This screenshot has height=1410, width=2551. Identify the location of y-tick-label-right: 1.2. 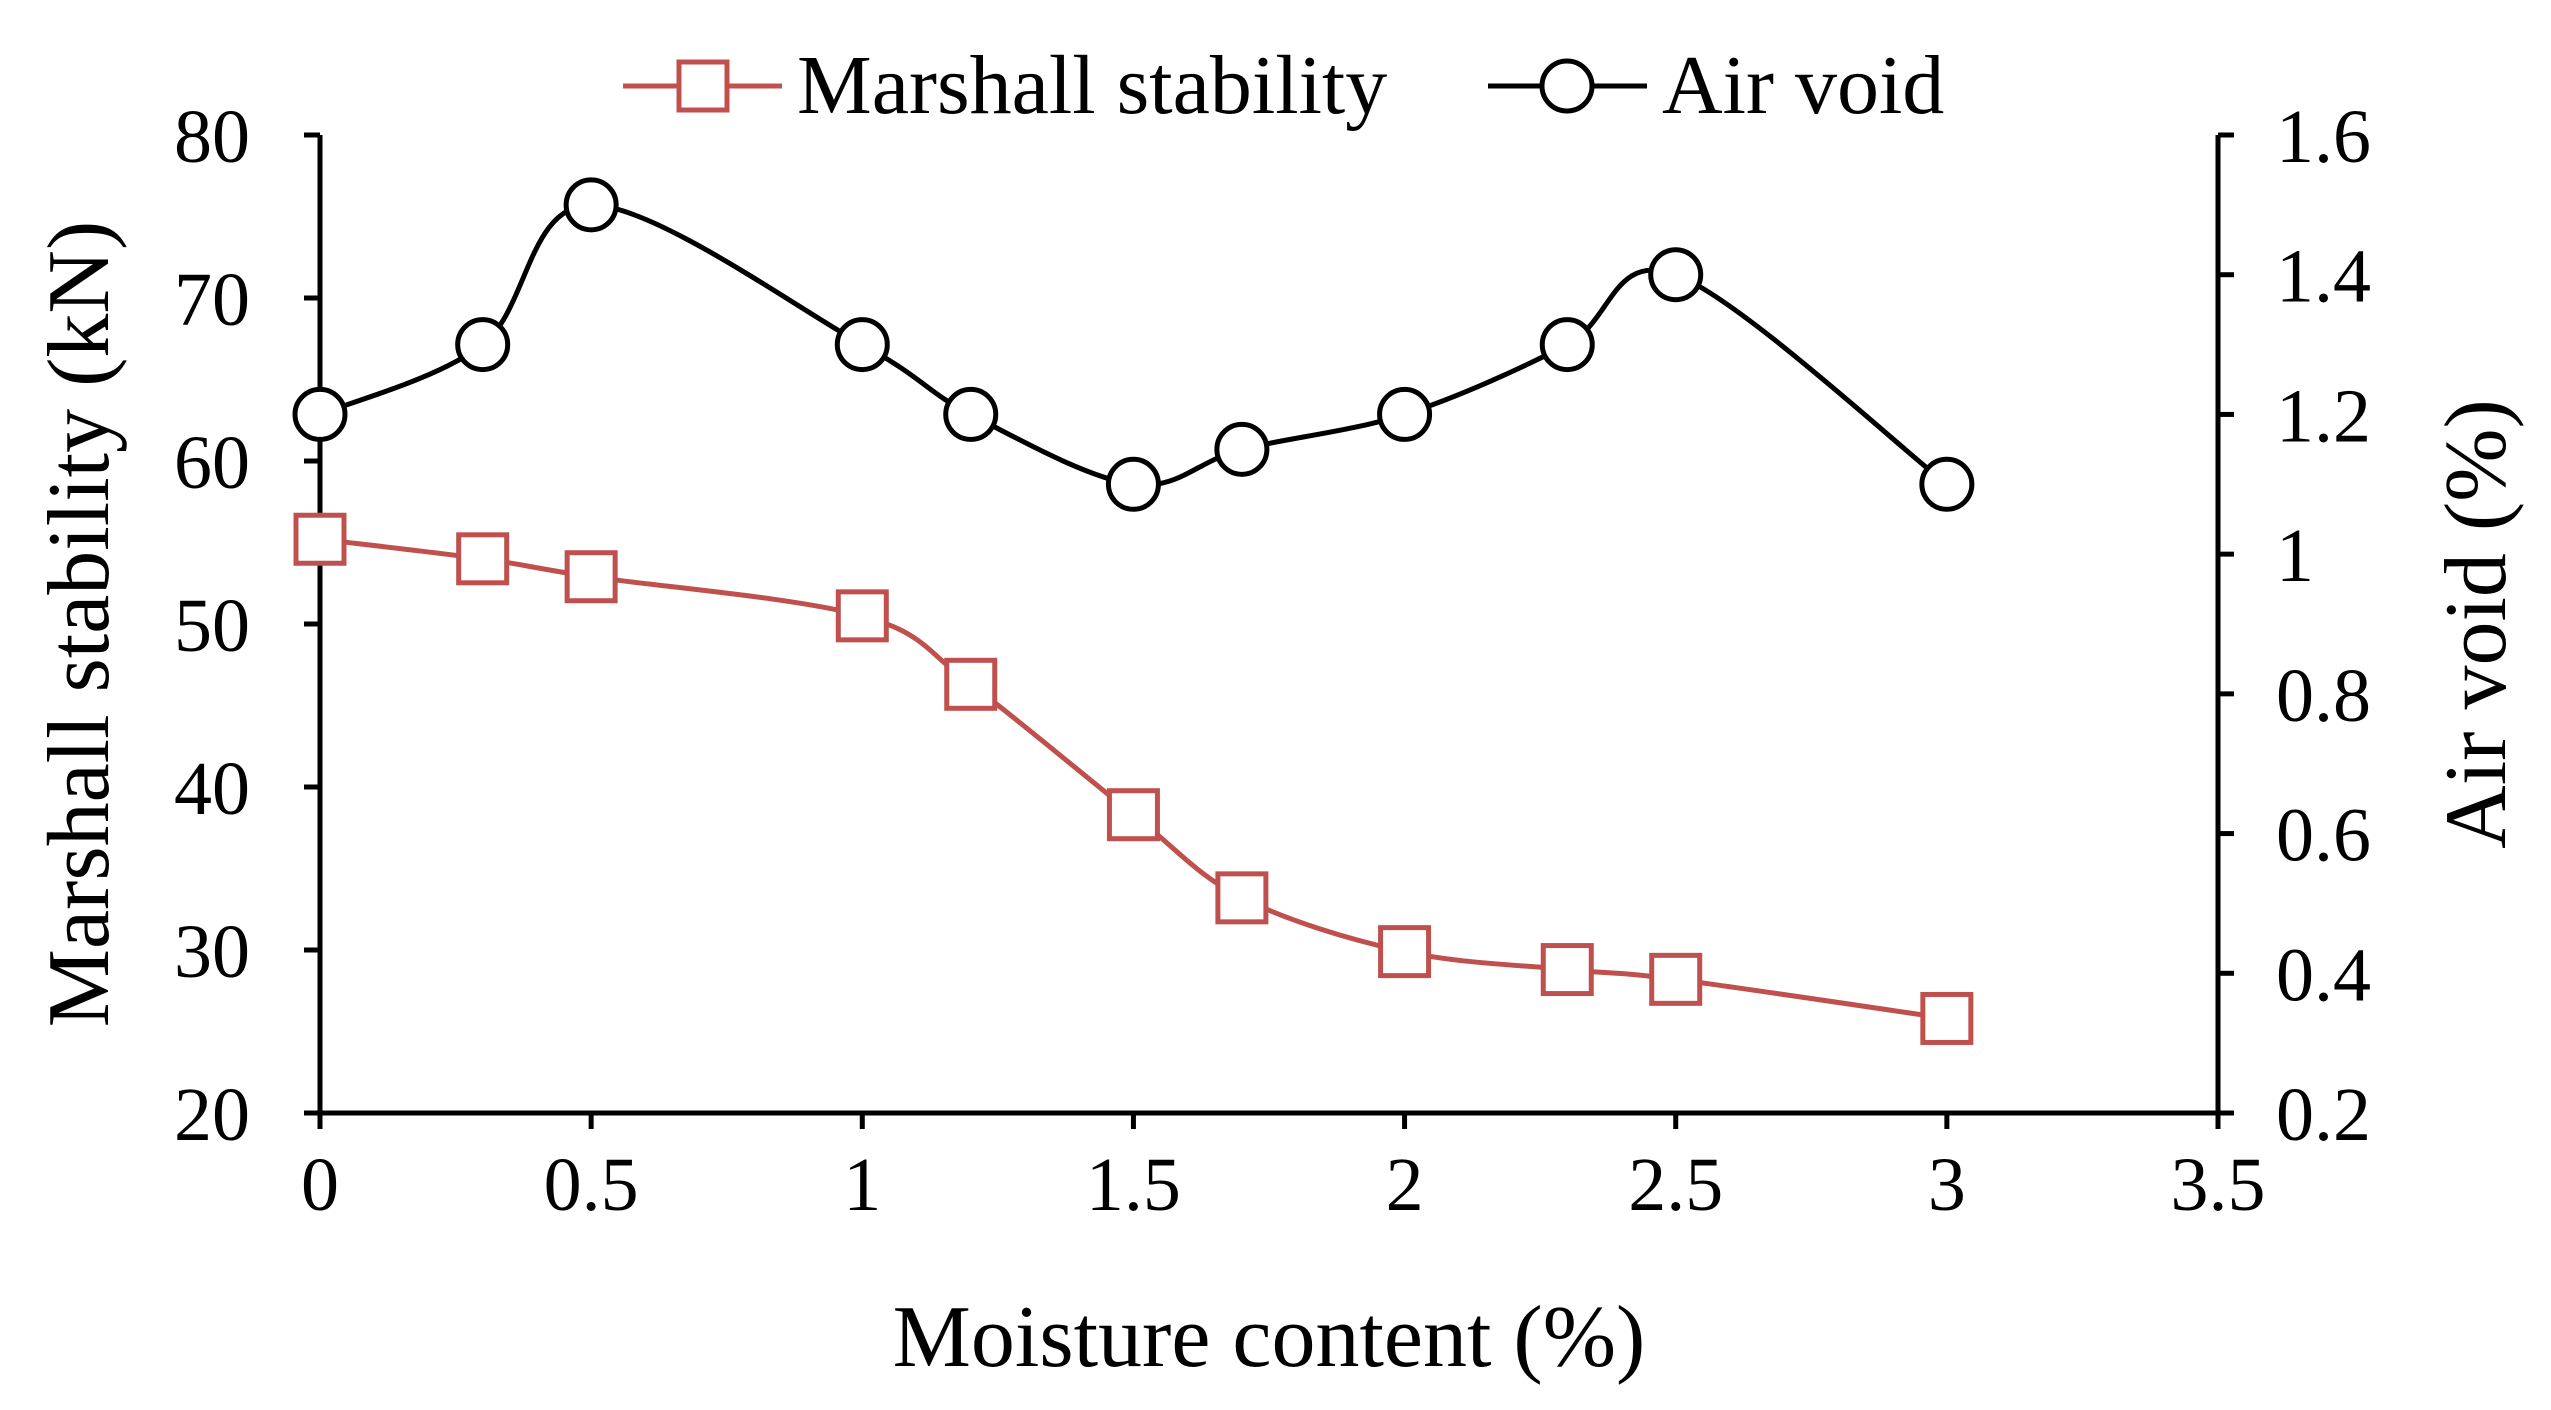
(2323, 416).